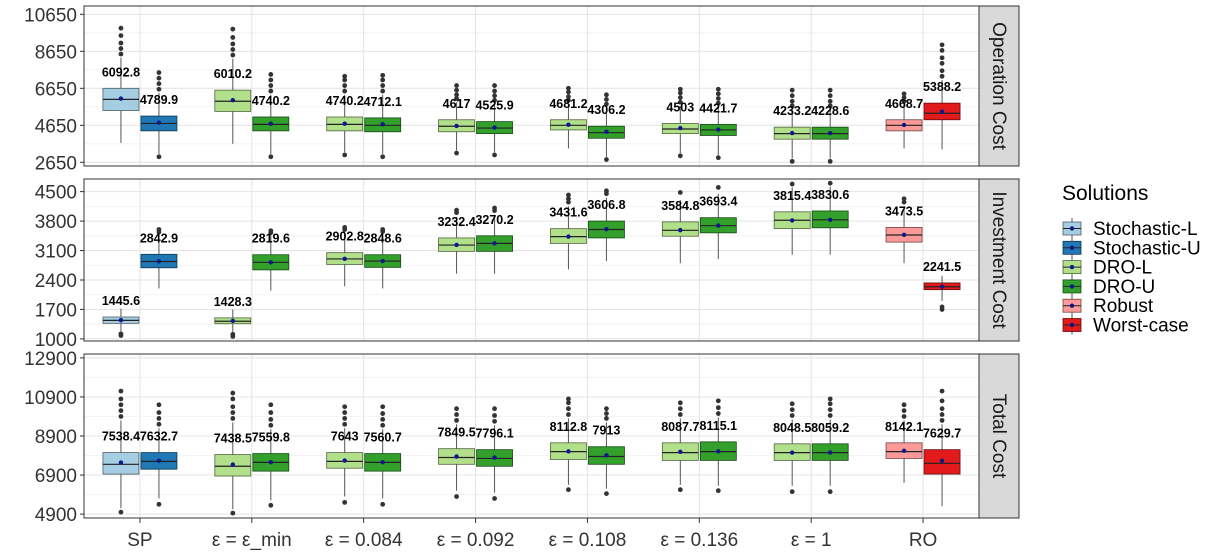  Describe the element at coordinates (494, 120) in the screenshot. I see `box-dro-u: 4525.9` at that location.